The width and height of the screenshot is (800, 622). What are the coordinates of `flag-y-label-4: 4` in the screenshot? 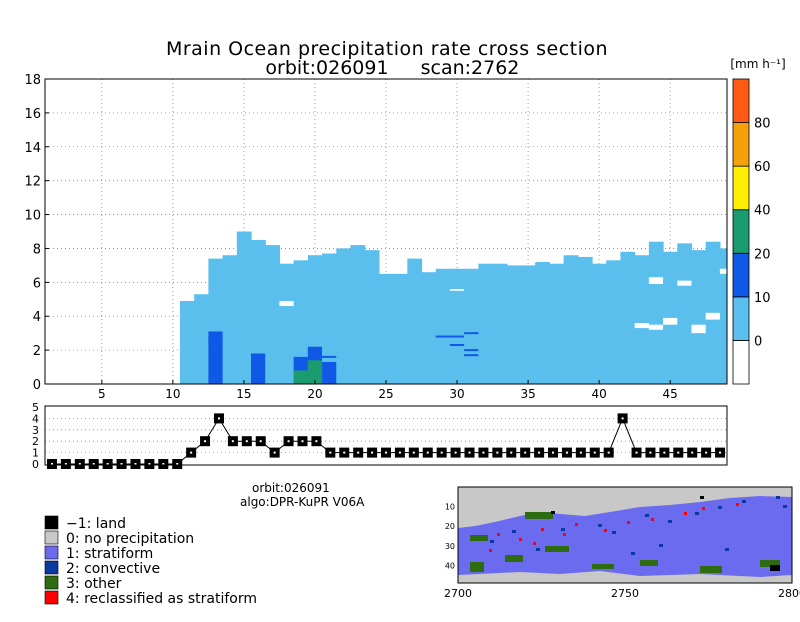 It's located at (35, 418).